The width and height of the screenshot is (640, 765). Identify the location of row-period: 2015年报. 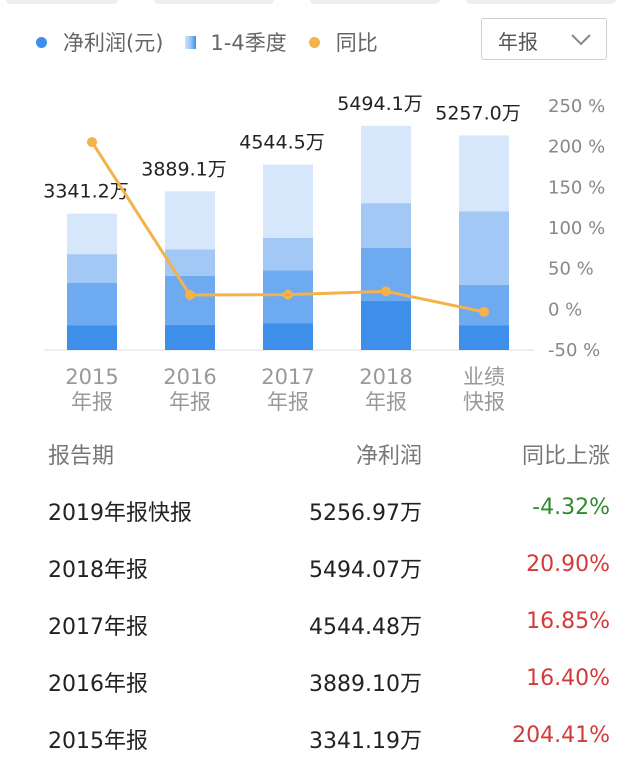
(98, 741).